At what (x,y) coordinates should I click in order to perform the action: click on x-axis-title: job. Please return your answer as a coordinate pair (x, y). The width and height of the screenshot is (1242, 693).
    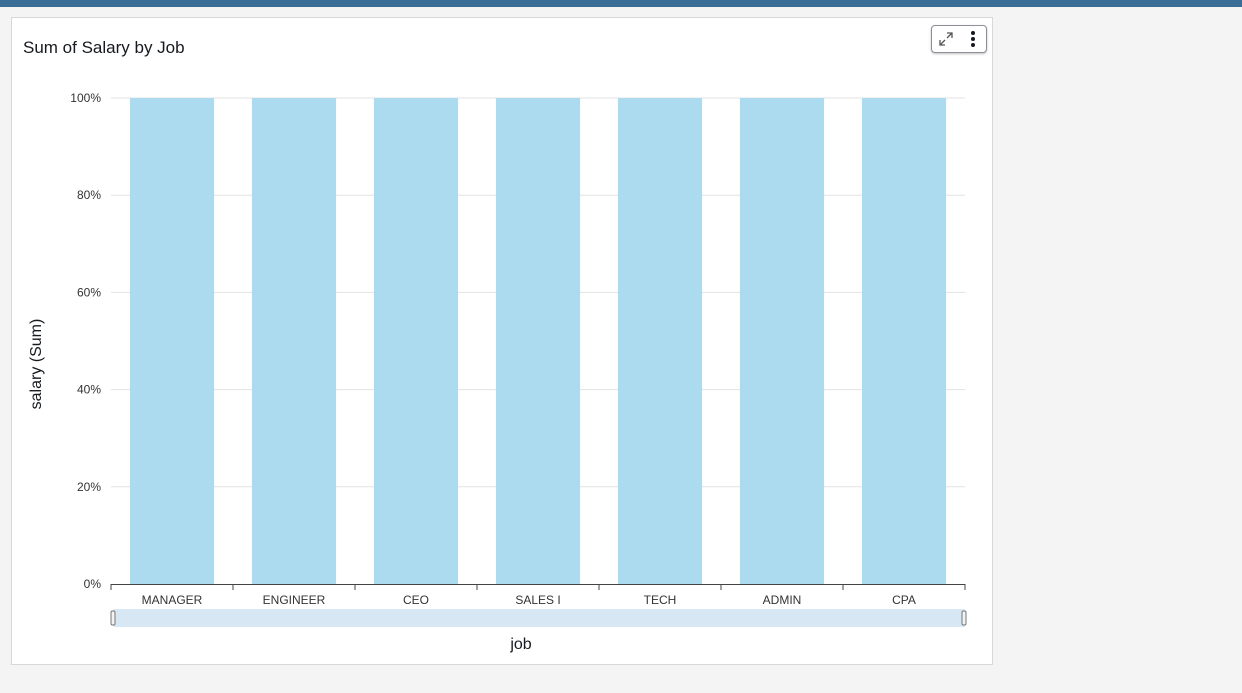
    Looking at the image, I should click on (520, 644).